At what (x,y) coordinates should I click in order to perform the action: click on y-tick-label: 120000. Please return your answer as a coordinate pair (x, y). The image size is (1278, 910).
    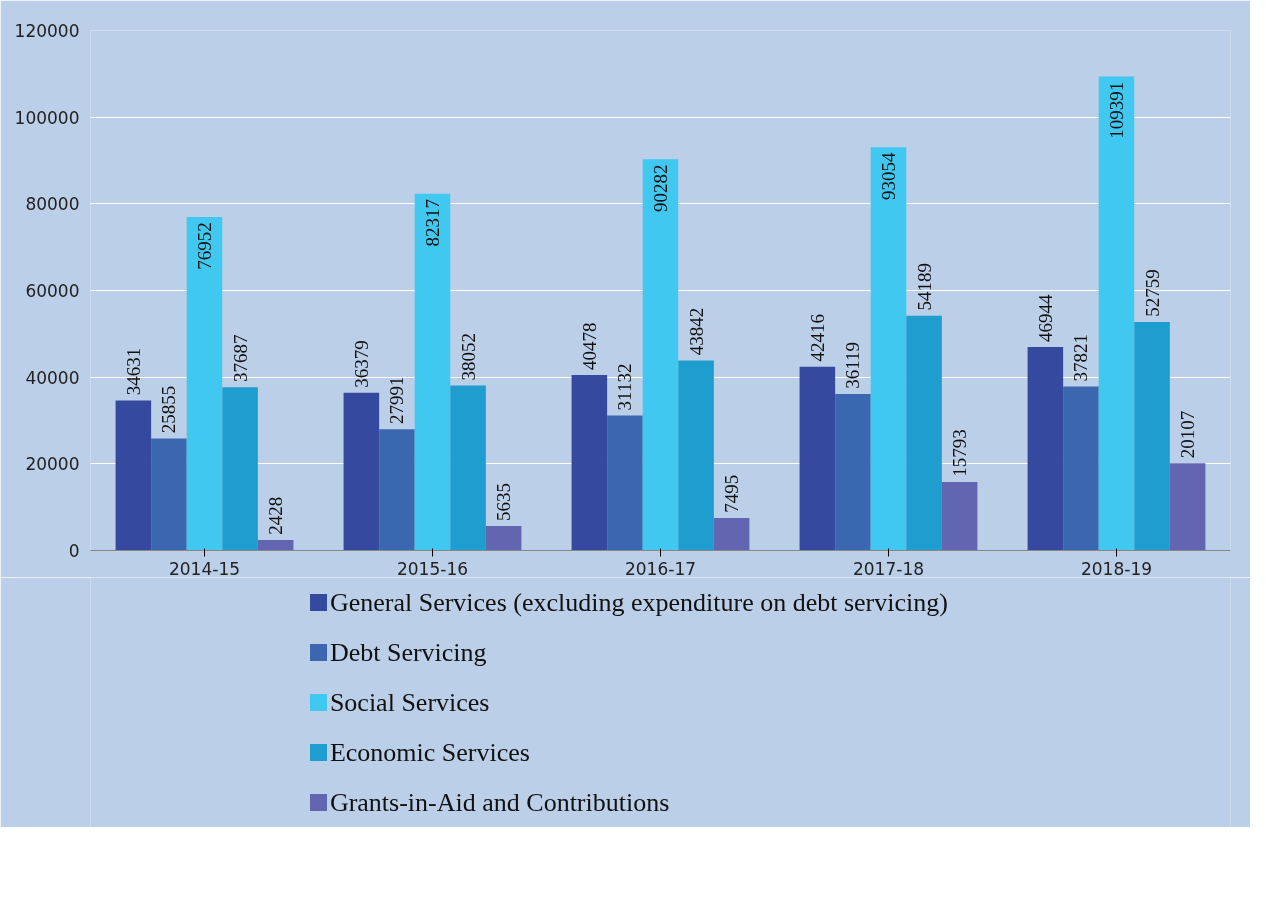
    Looking at the image, I should click on (47, 31).